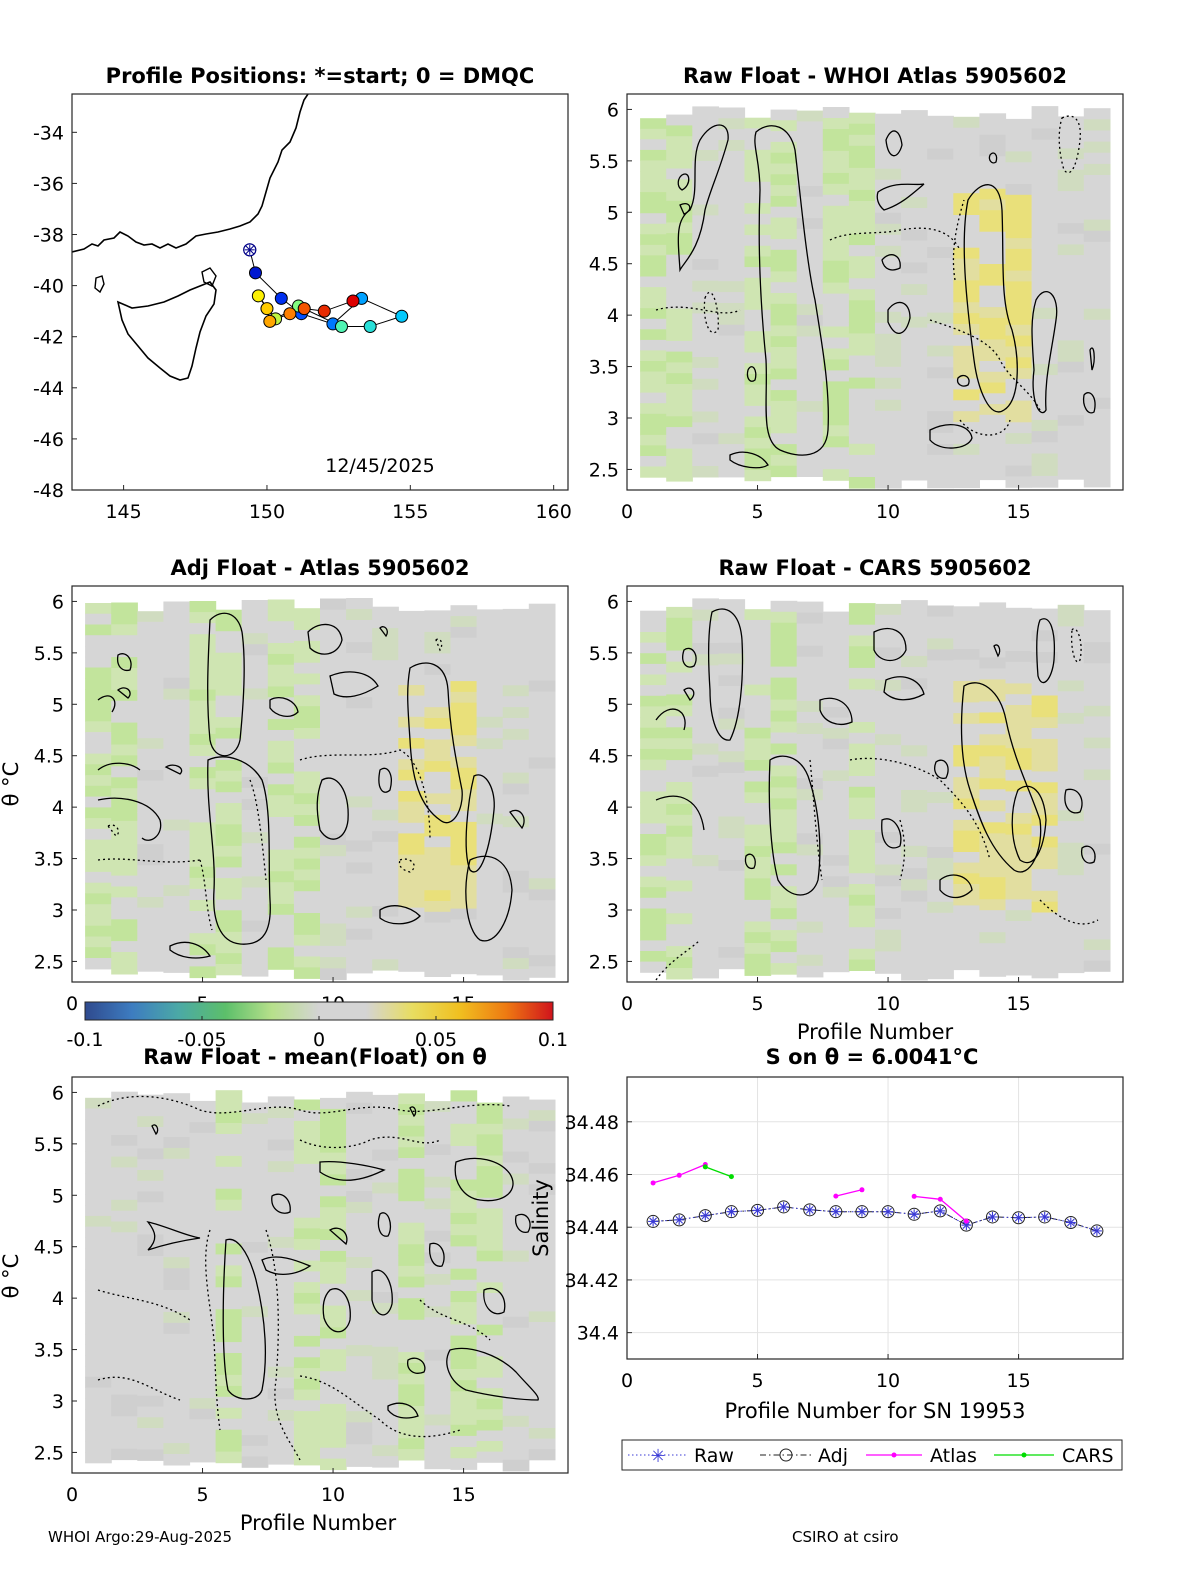 Image resolution: width=1200 pixels, height=1575 pixels. Describe the element at coordinates (304, 309) in the screenshot. I see `profile-position-point` at that location.